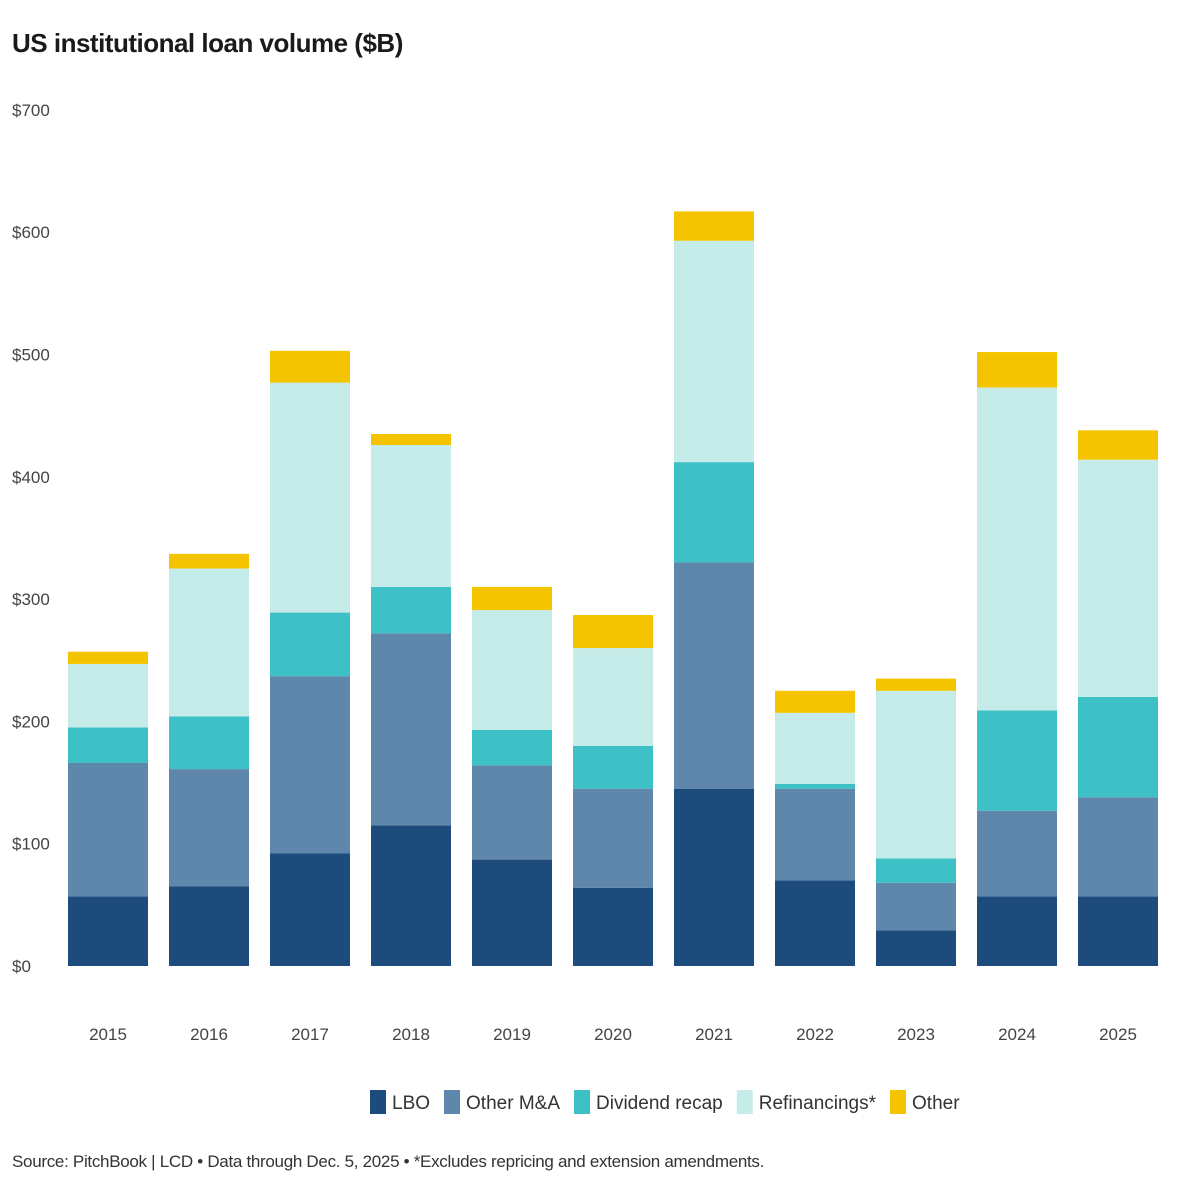 The image size is (1200, 1200). I want to click on bar-other-2020, so click(613, 631).